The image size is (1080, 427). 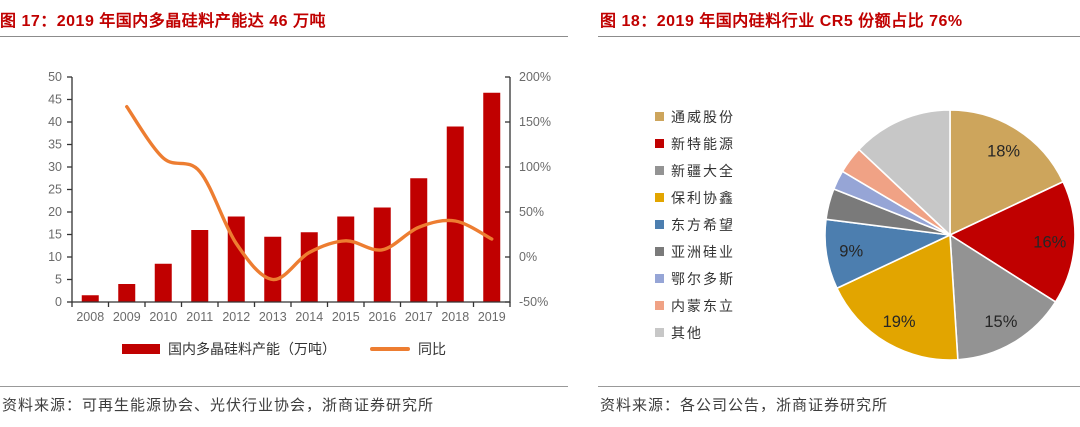 I want to click on figure-18-title-rule, so click(x=839, y=36).